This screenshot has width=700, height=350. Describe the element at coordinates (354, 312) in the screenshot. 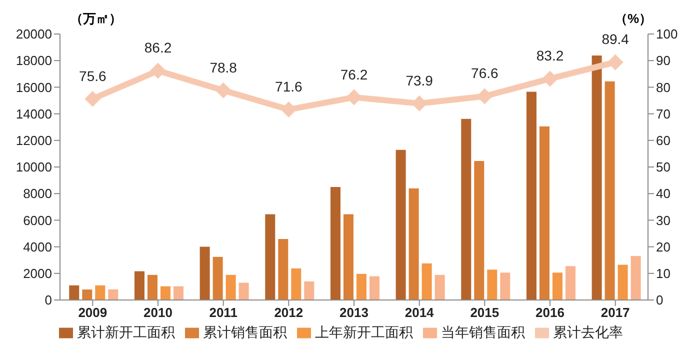

I see `x-tick-label: 2013` at that location.